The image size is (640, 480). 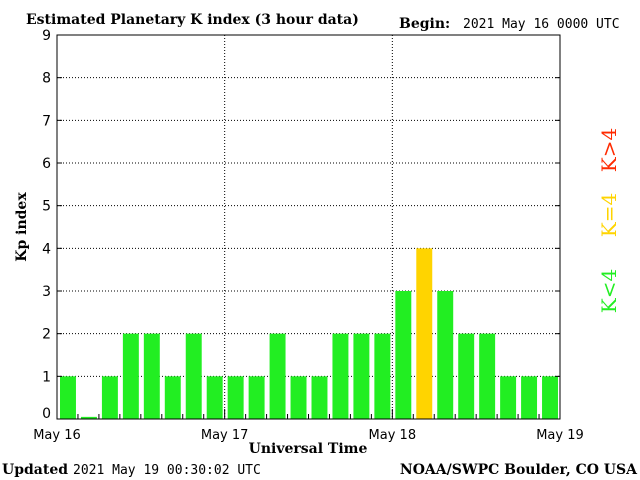 What do you see at coordinates (46, 79) in the screenshot?
I see `y-tick-label: 8` at bounding box center [46, 79].